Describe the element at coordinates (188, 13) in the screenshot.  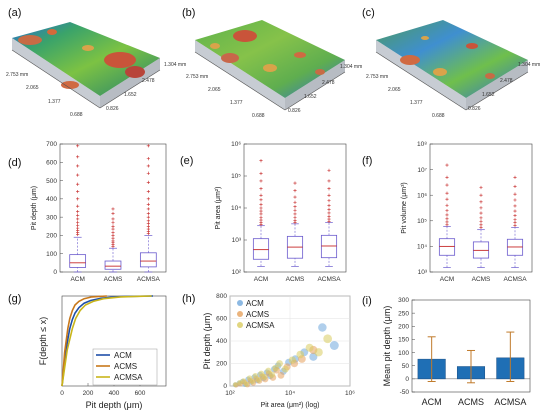
I see `panel-label-b: (b)` at that location.